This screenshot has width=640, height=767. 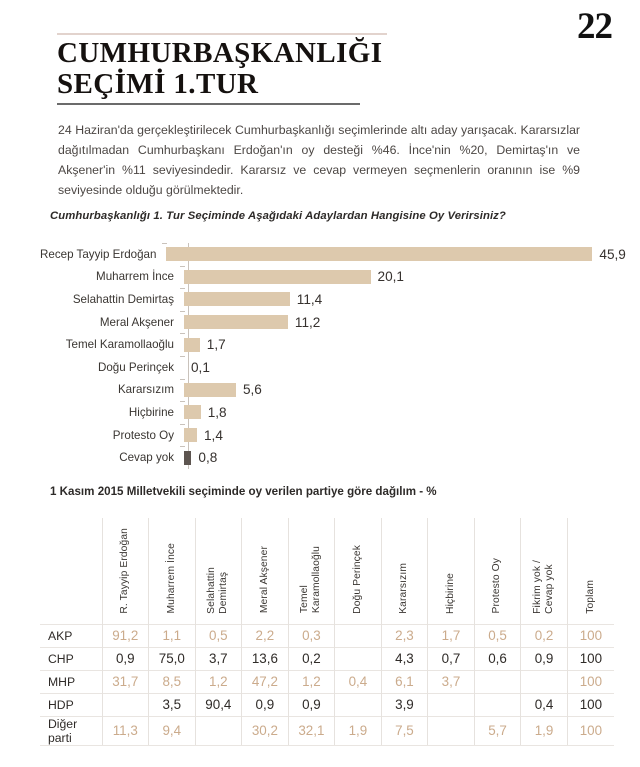 I want to click on table-cell: 5,7, so click(x=497, y=730).